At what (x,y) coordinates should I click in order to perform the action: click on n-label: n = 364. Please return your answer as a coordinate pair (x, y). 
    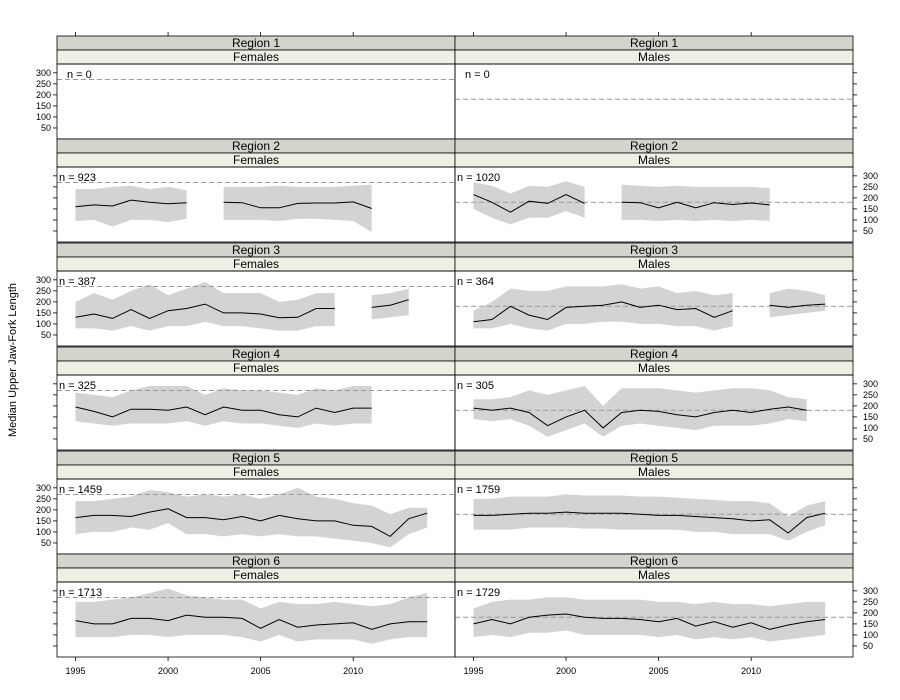
    Looking at the image, I should click on (475, 282).